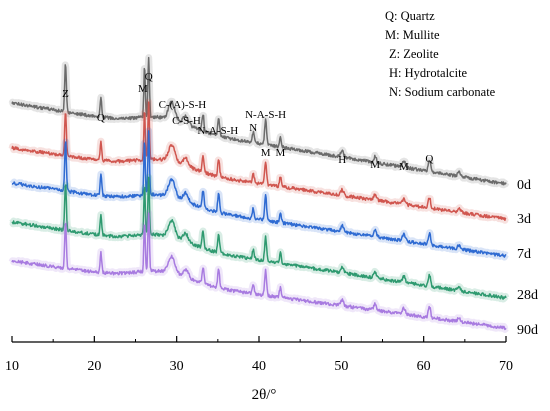  Describe the element at coordinates (186, 121) in the screenshot. I see `peak-label: C-S-H` at that location.